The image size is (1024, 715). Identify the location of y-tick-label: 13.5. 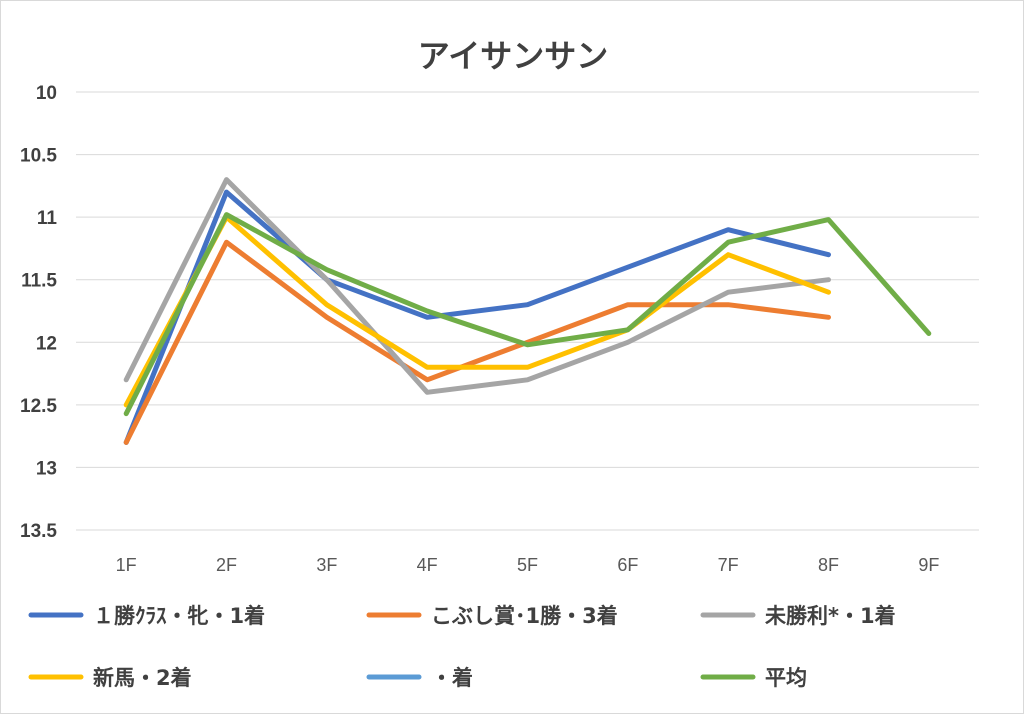
(38, 531).